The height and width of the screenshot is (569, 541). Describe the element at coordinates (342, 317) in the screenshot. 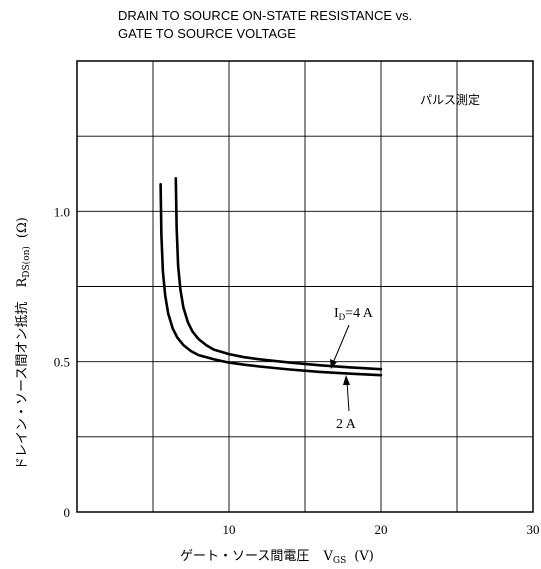

I see `series-label-4a-sub: D` at that location.